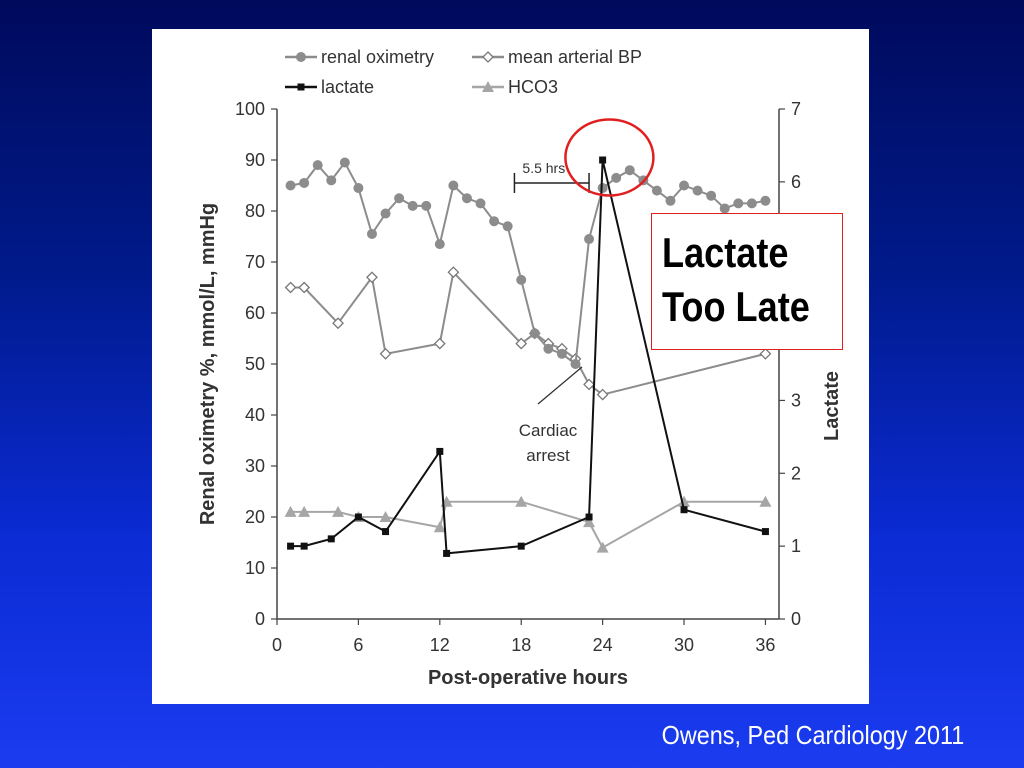  What do you see at coordinates (260, 619) in the screenshot?
I see `y-left-tick-label: 0` at bounding box center [260, 619].